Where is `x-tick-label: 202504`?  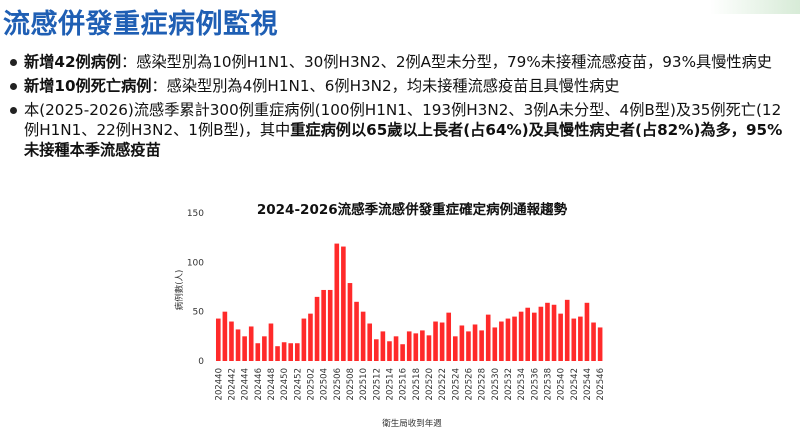
x-tick-label: 202504 is located at coordinates (325, 384).